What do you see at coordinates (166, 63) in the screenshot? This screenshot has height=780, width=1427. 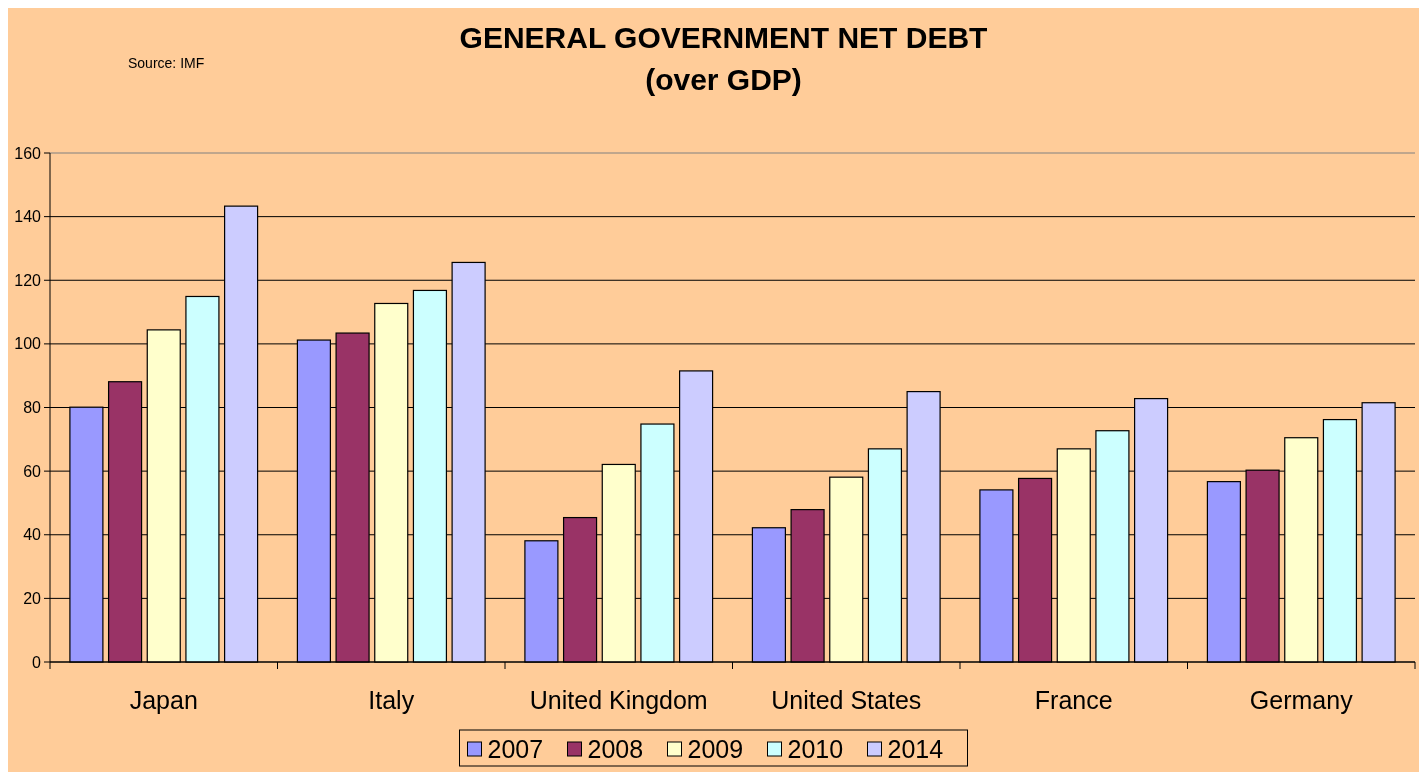 I see `source-note: Source: IMF` at bounding box center [166, 63].